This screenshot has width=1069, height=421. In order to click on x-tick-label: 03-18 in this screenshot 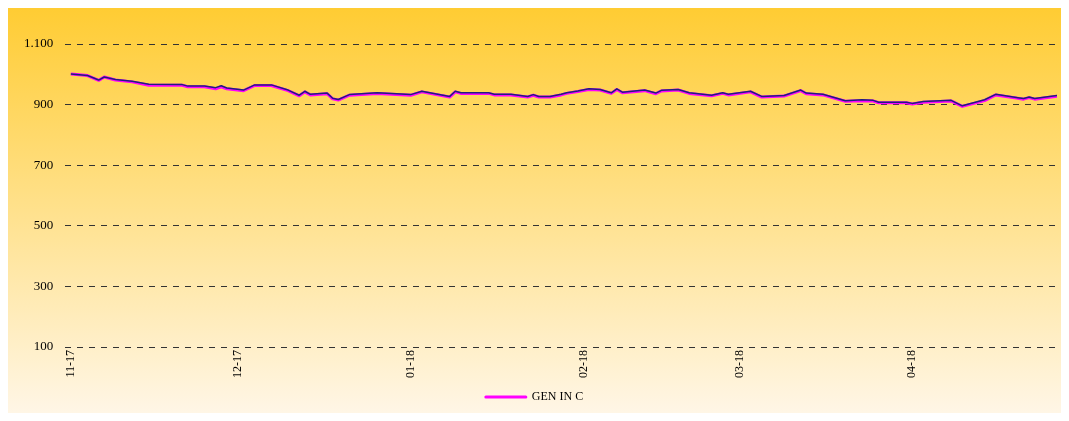, I will do `click(738, 364)`.